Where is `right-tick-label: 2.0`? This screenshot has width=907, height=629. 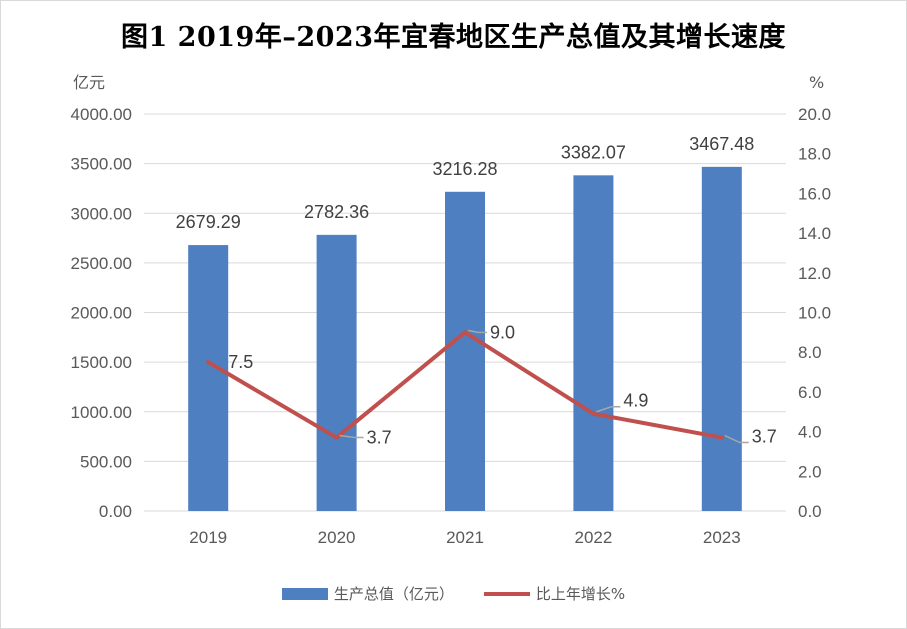
right-tick-label: 2.0 is located at coordinates (810, 471).